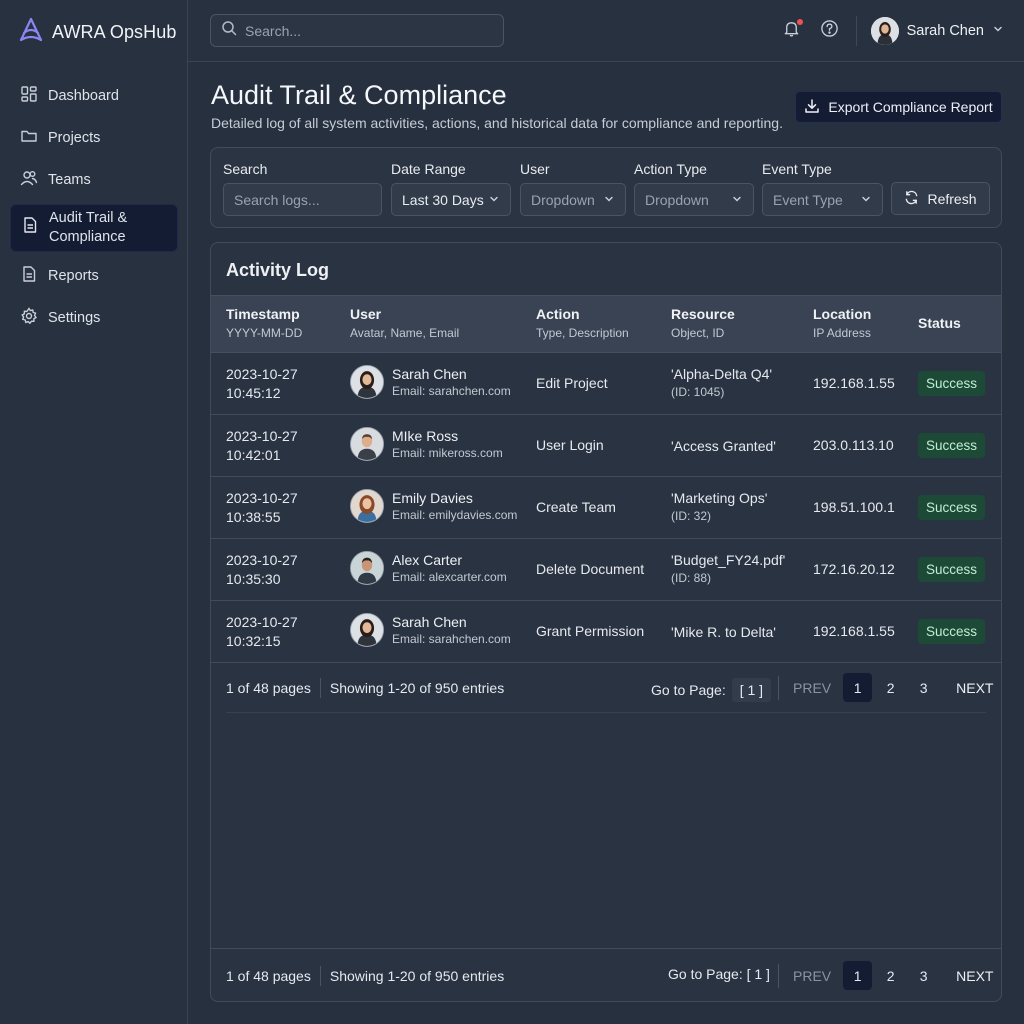 This screenshot has width=1024, height=1024. What do you see at coordinates (799, 22) in the screenshot?
I see `notification-dot` at bounding box center [799, 22].